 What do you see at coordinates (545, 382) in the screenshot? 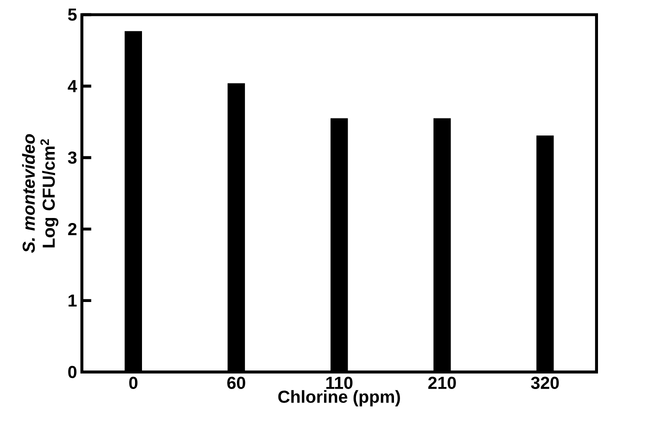
I see `x-tick-label: 320` at bounding box center [545, 382].